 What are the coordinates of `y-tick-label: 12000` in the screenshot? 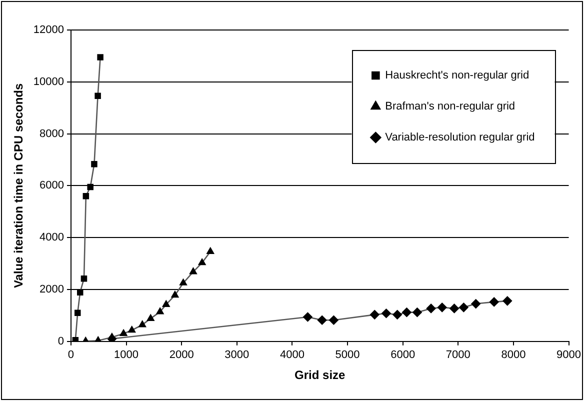 It's located at (48, 30).